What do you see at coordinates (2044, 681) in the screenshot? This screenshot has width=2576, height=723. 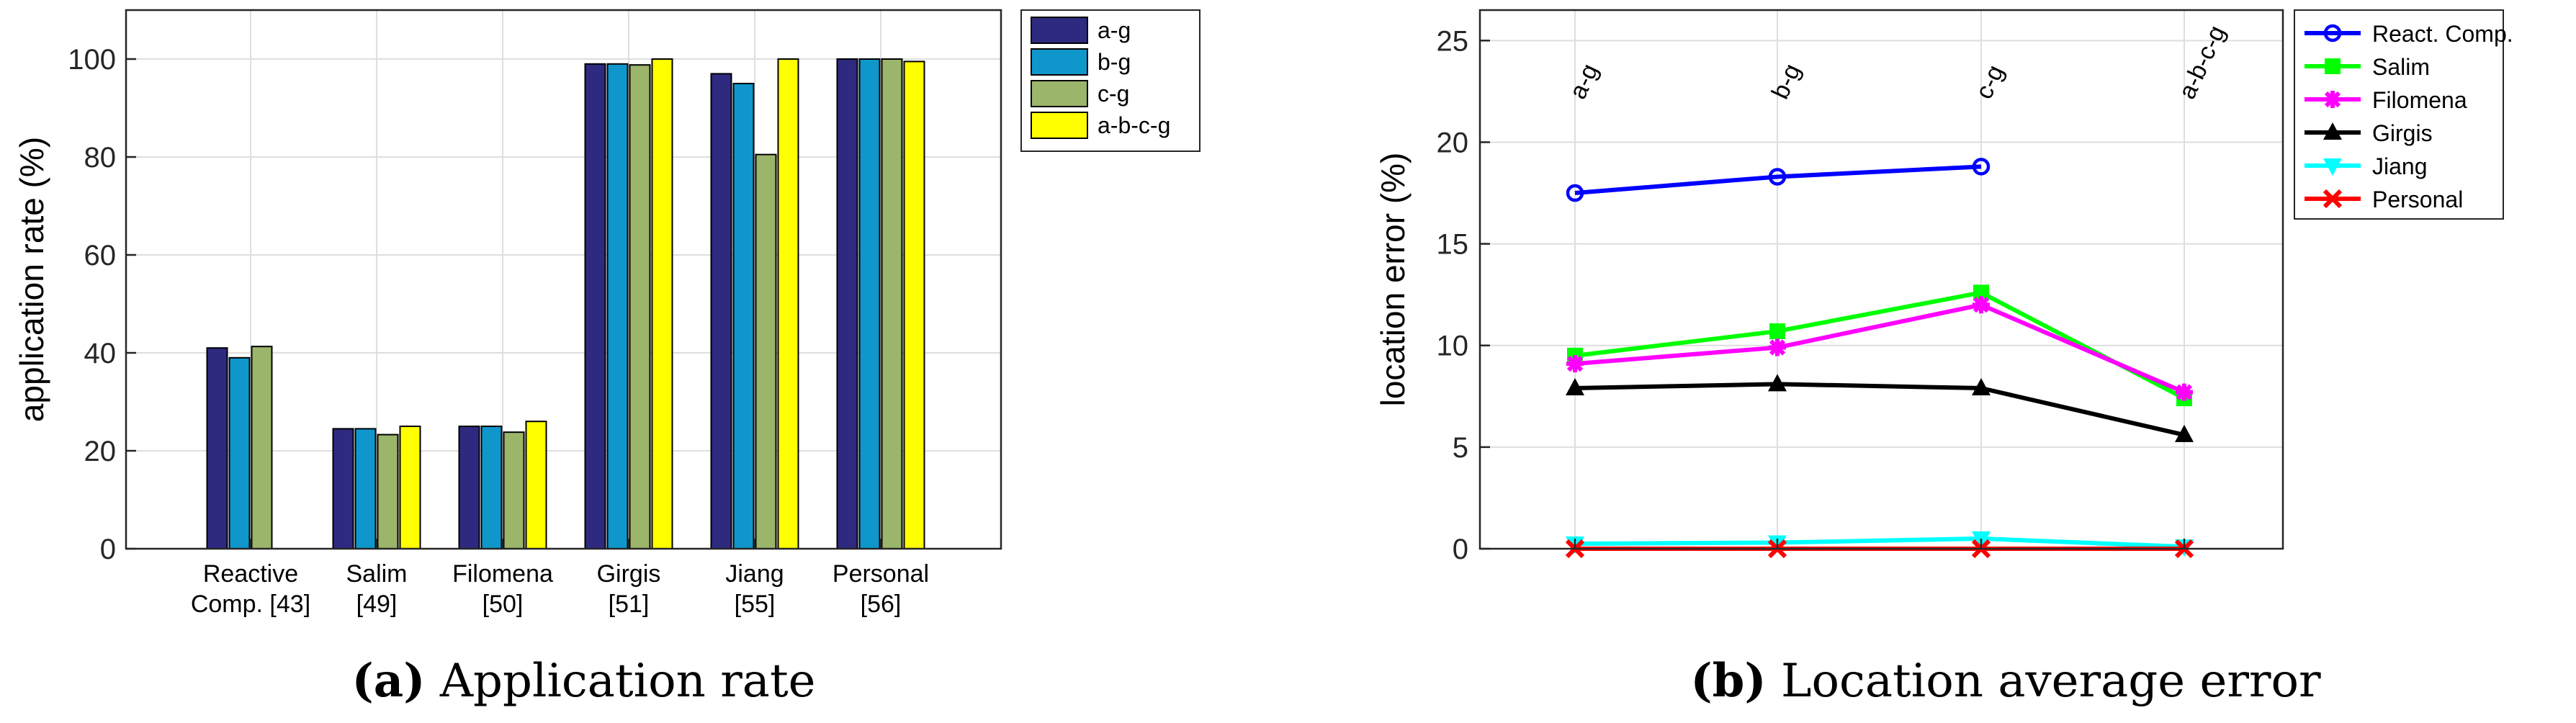 I see `caption-b-text: Location average error` at bounding box center [2044, 681].